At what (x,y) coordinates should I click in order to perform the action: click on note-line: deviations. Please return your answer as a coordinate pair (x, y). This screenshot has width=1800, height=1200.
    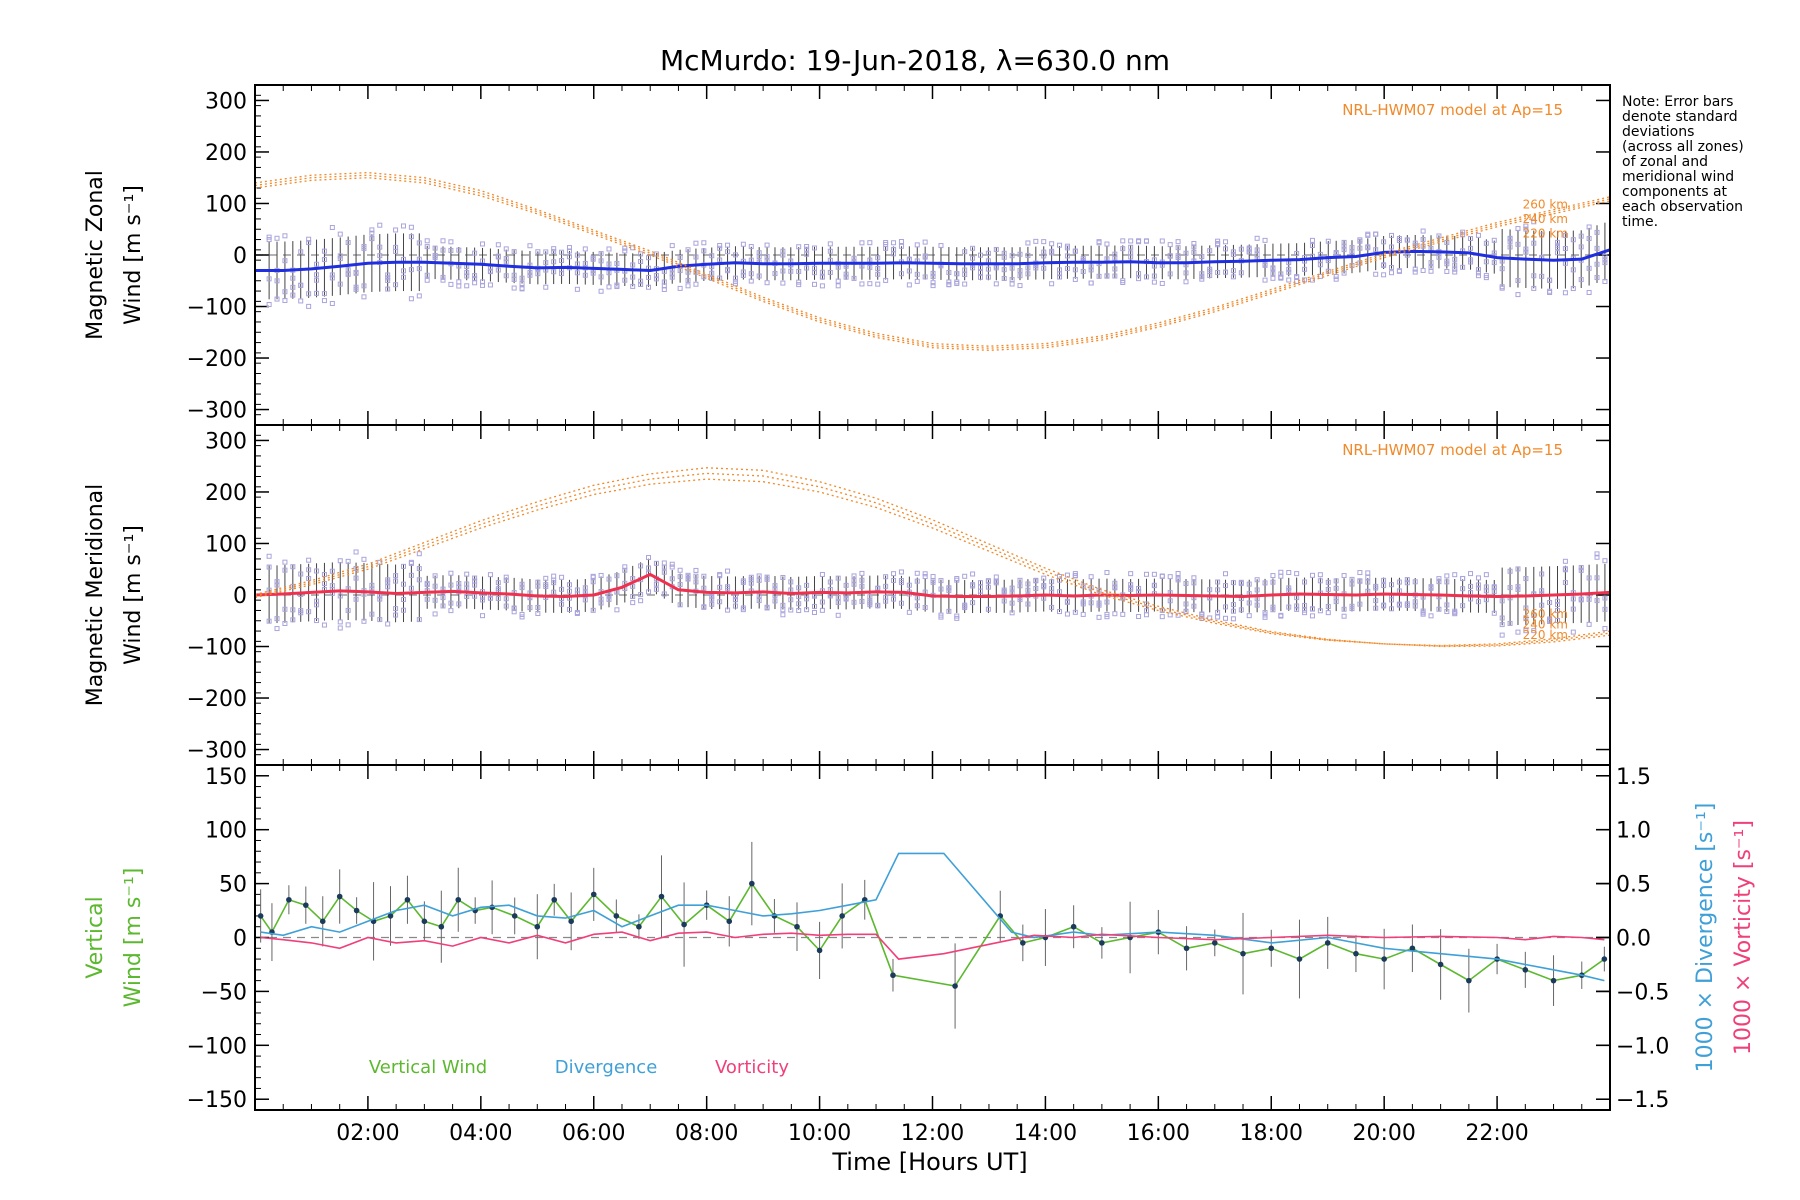
    Looking at the image, I should click on (1658, 132).